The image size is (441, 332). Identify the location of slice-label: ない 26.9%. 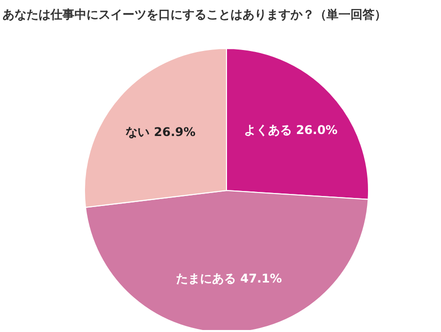
(161, 132).